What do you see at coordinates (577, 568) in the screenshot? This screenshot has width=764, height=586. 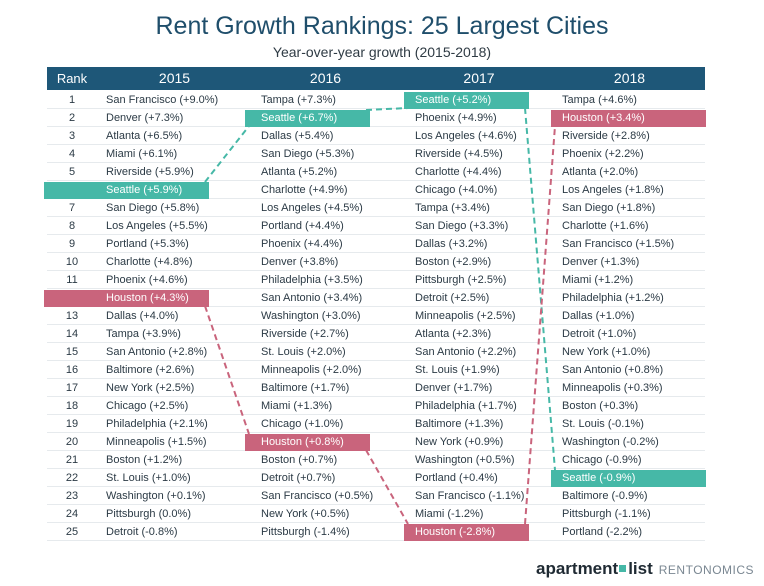 I see `brand-name-part1: apartment` at bounding box center [577, 568].